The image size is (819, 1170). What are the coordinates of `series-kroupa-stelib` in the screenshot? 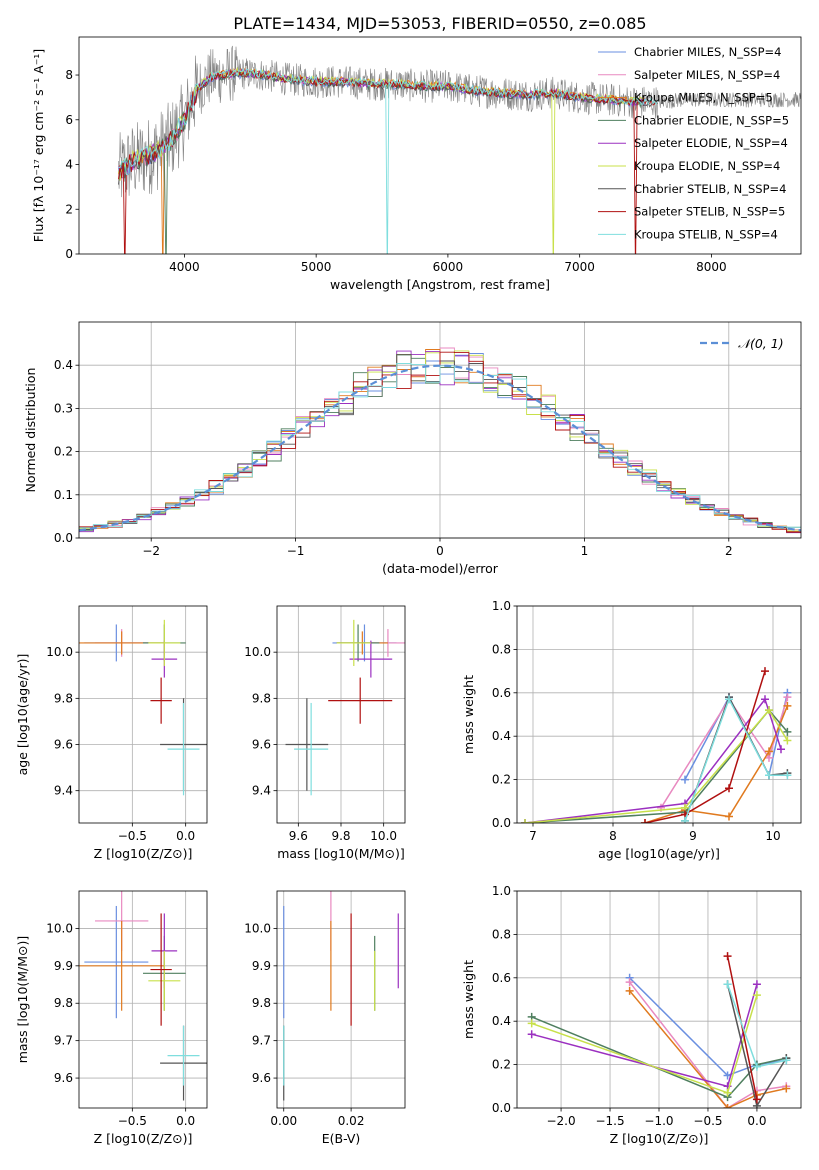 It's located at (757, 1025).